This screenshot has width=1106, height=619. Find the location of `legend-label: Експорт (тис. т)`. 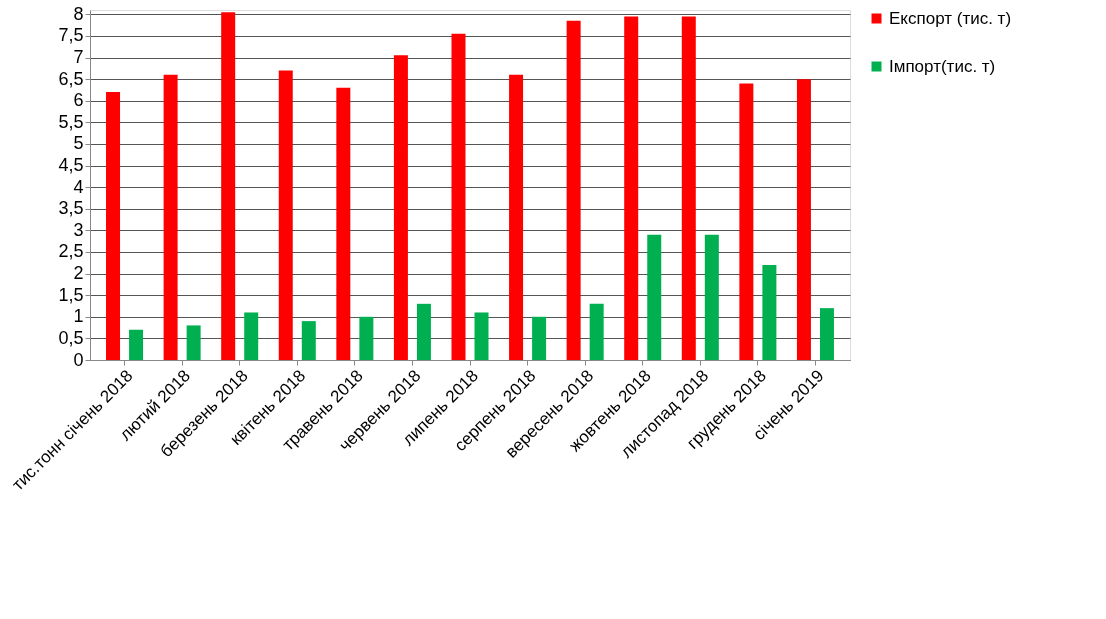

legend-label: Експорт (тис. т) is located at coordinates (950, 18).